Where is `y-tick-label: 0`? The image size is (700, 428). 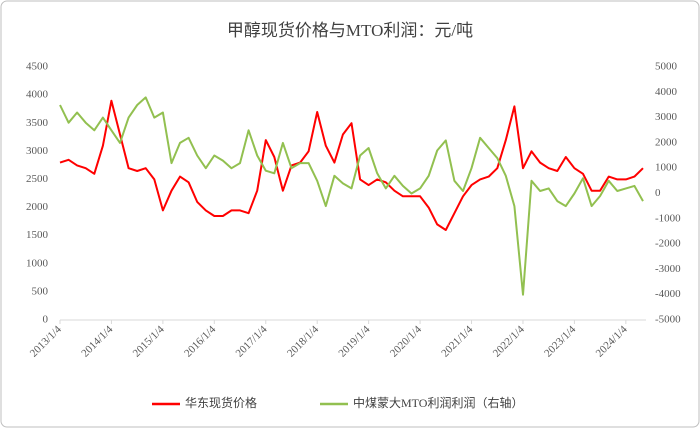 y-tick-label: 0 is located at coordinates (46, 320).